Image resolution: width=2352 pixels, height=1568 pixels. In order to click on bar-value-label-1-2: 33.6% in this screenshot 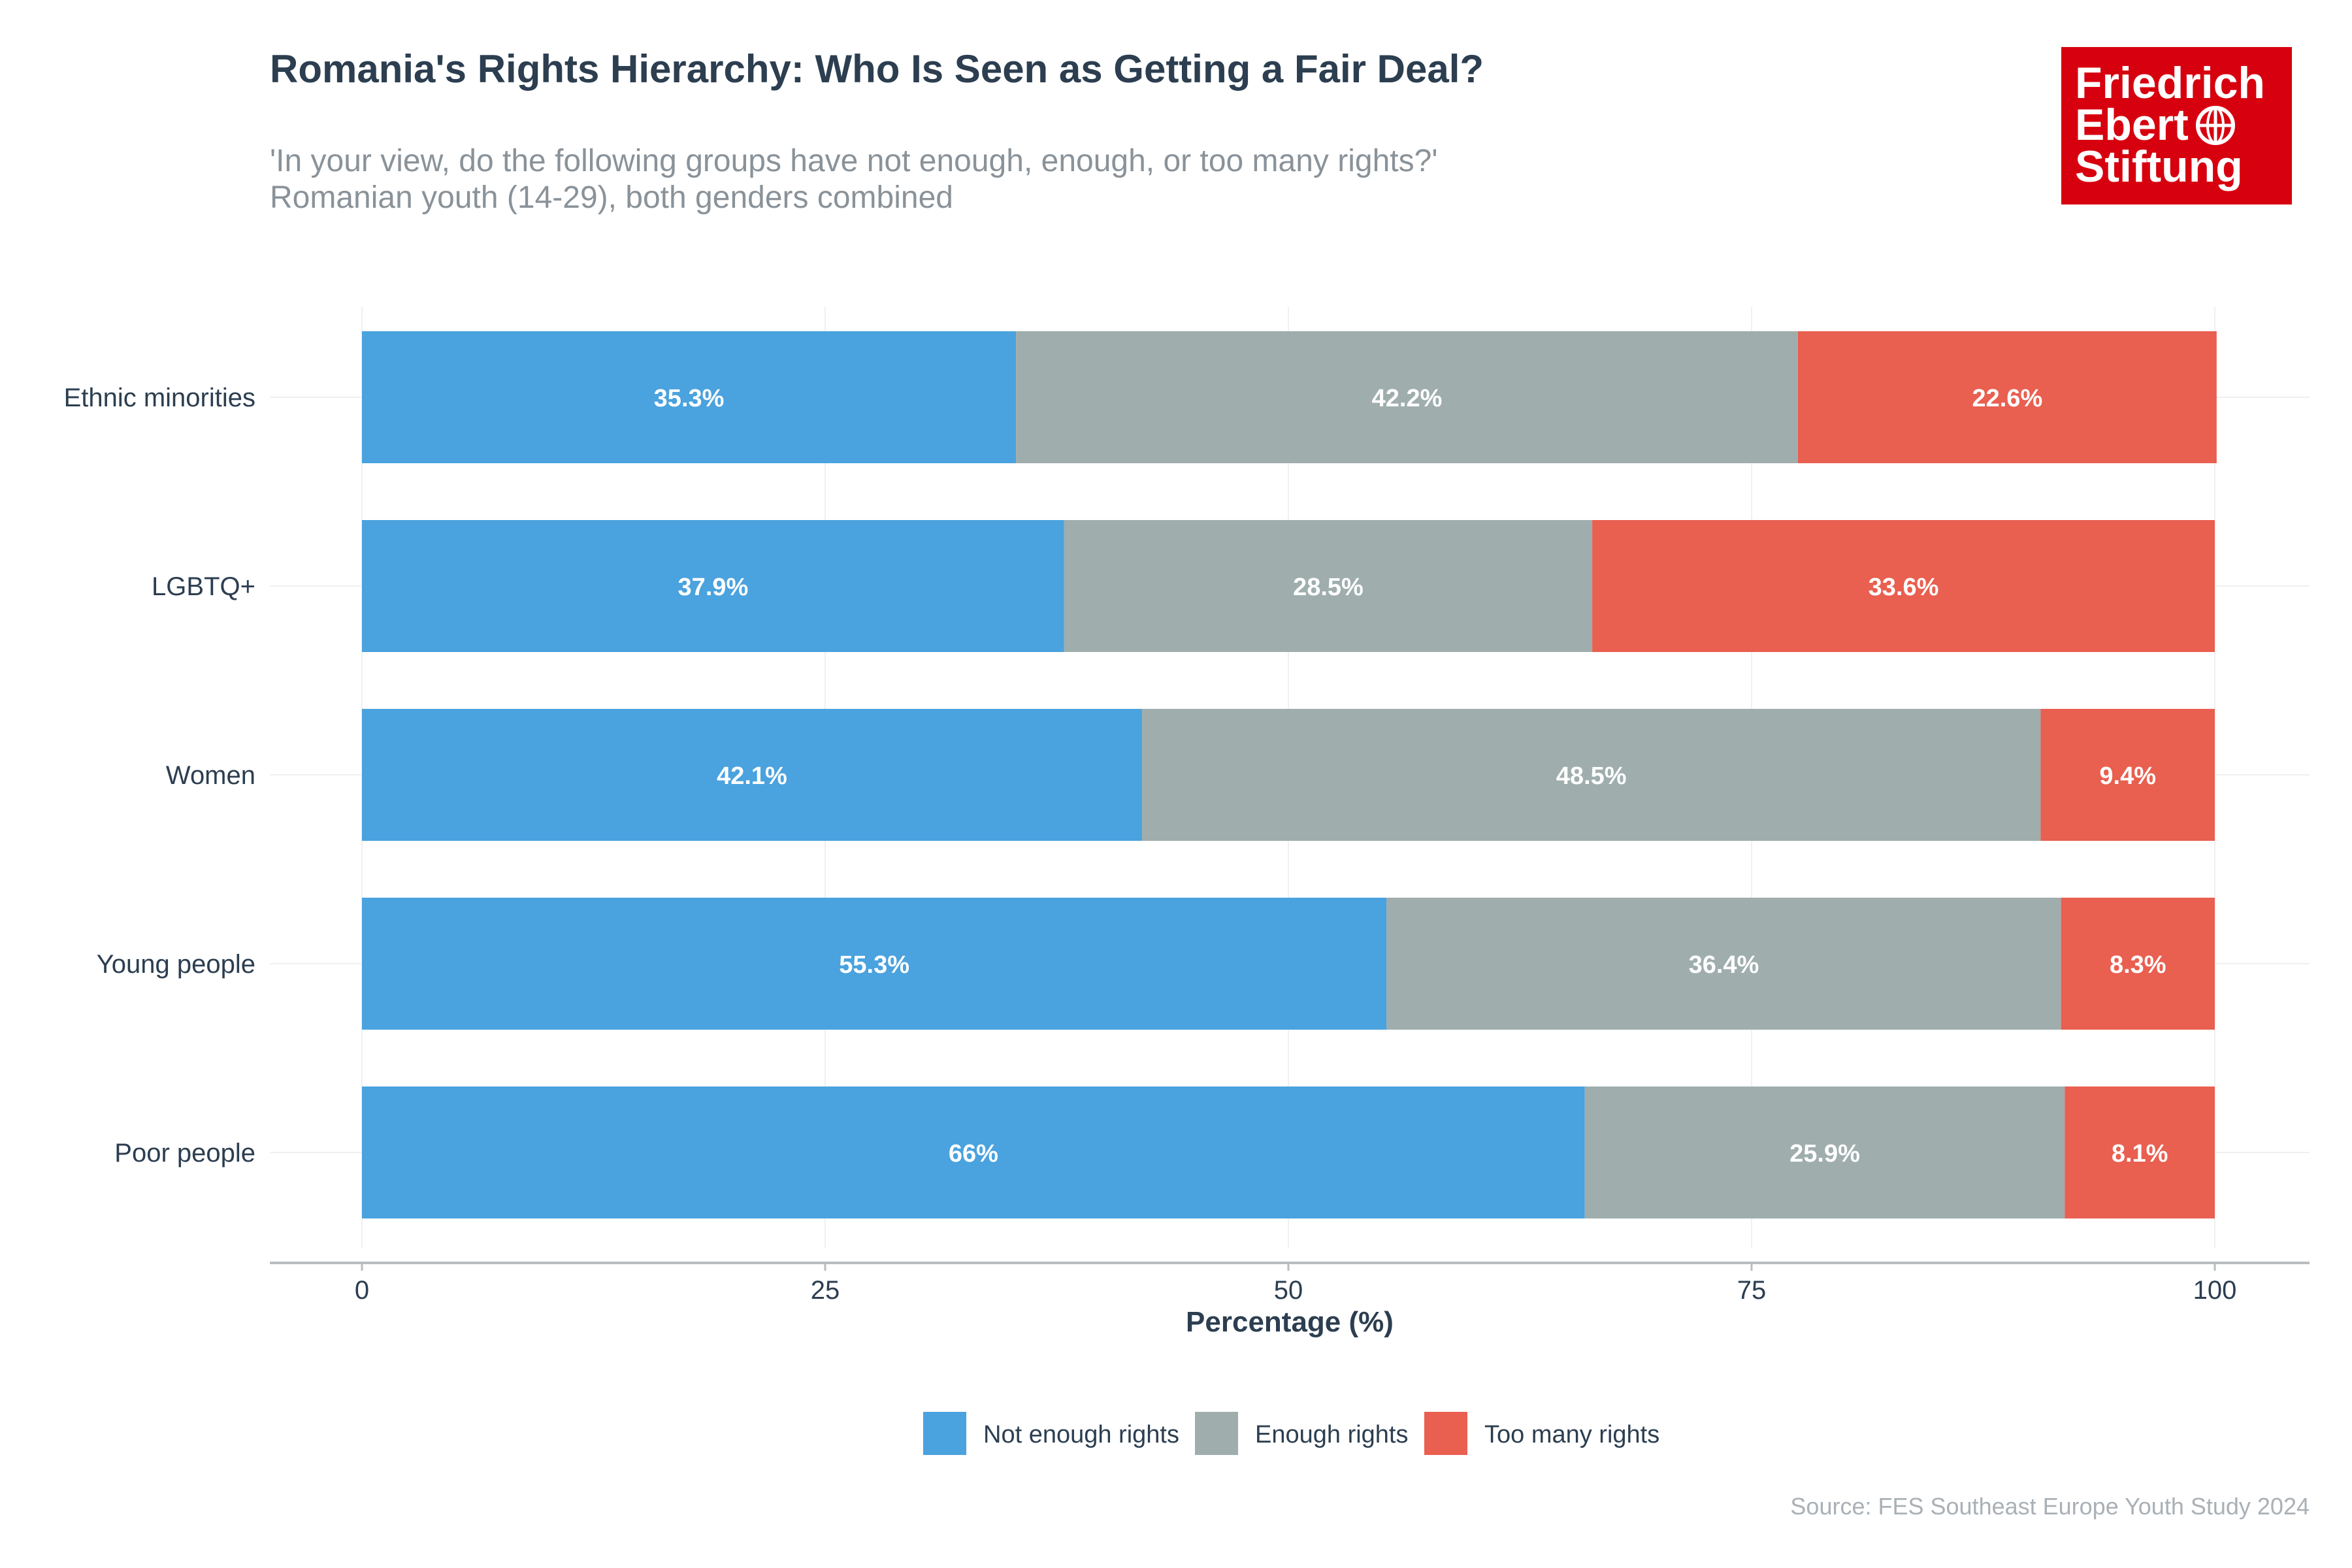, I will do `click(1904, 587)`.